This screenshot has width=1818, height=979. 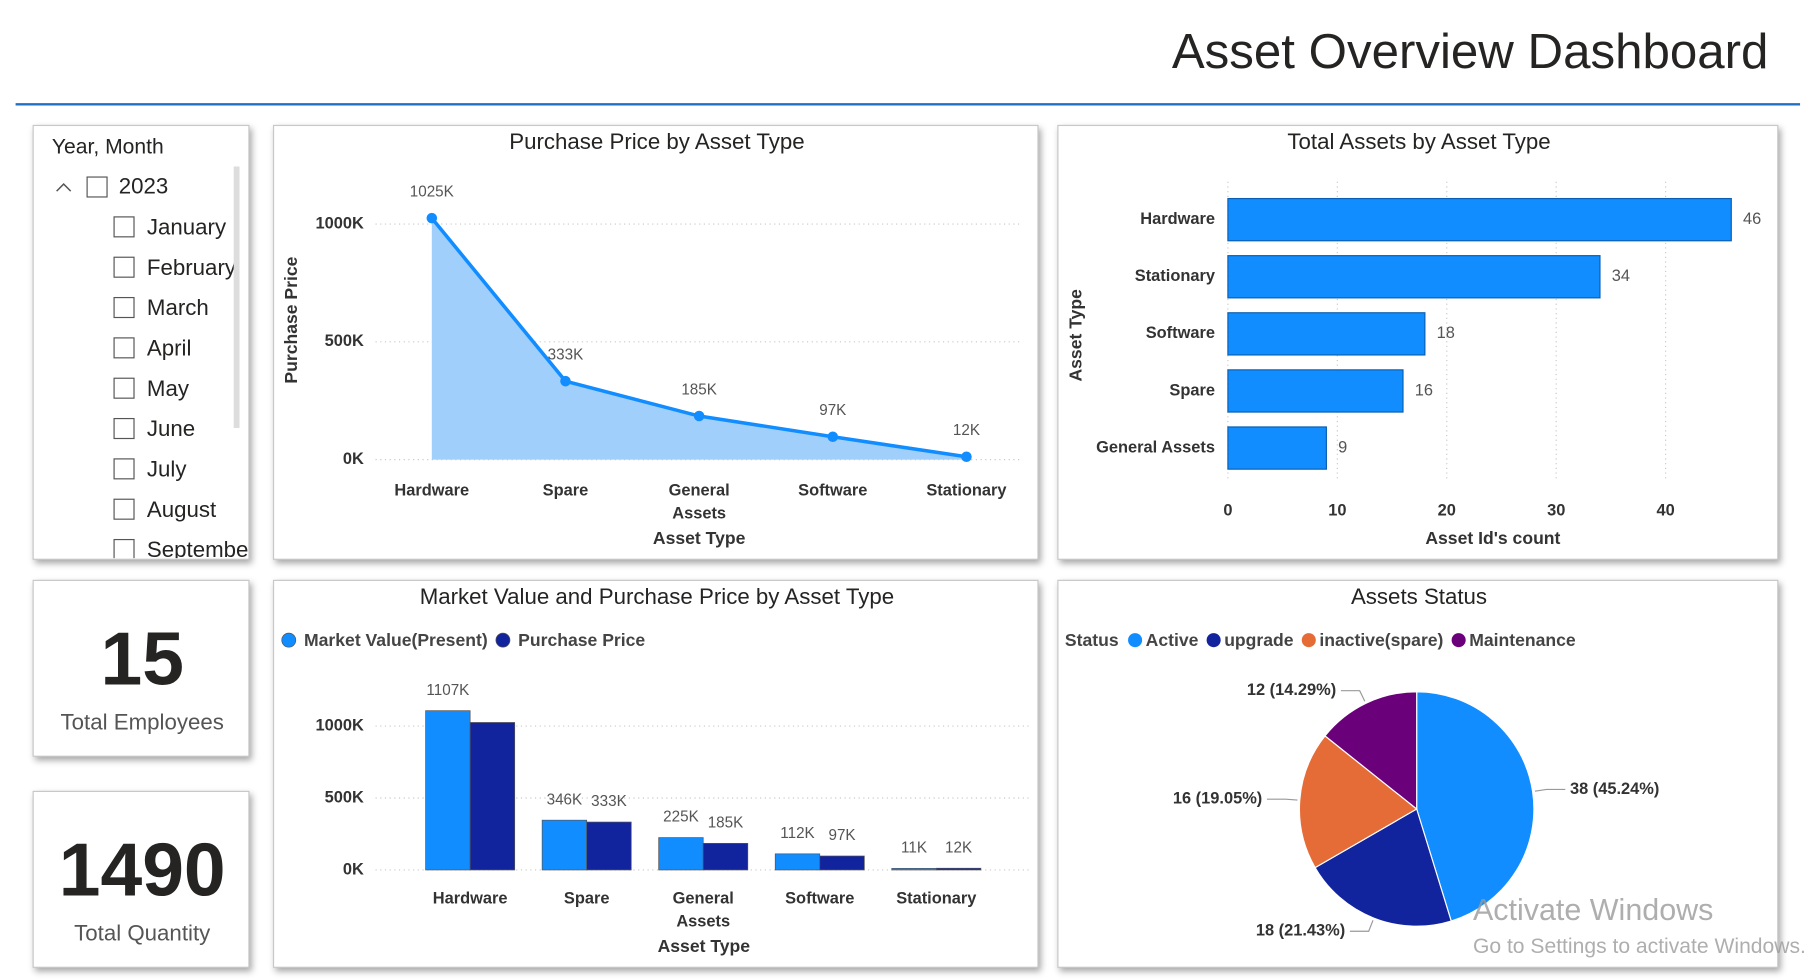 What do you see at coordinates (1492, 538) in the screenshot?
I see `x-axis-title: Asset Id's count` at bounding box center [1492, 538].